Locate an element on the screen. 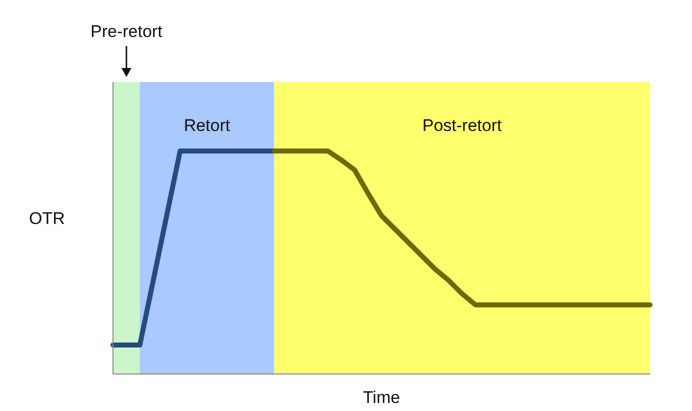  text: Pre-retort is located at coordinates (126, 31).